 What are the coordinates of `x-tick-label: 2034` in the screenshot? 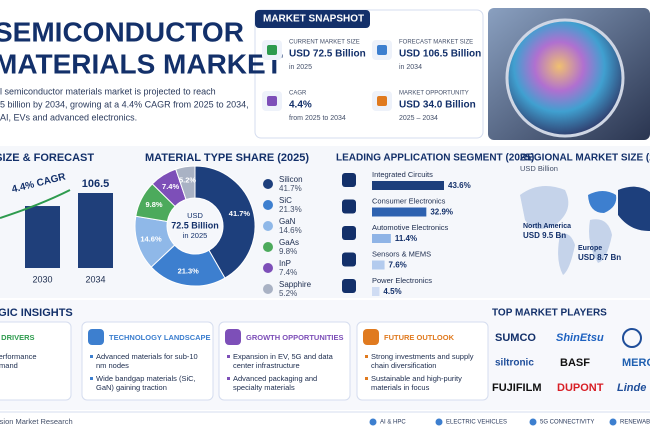 It's located at (95, 279).